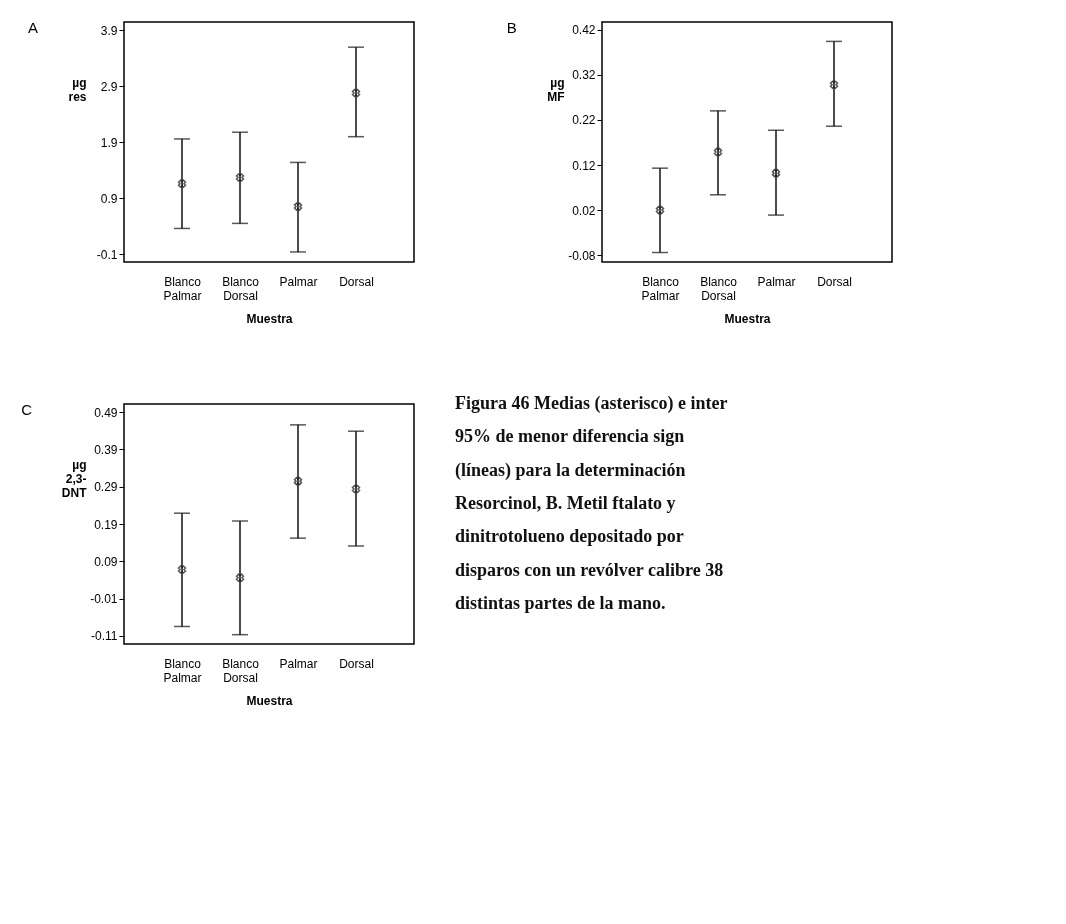 Image resolution: width=1066 pixels, height=924 pixels. Describe the element at coordinates (107, 254) in the screenshot. I see `y-tick-label: -0.1` at that location.